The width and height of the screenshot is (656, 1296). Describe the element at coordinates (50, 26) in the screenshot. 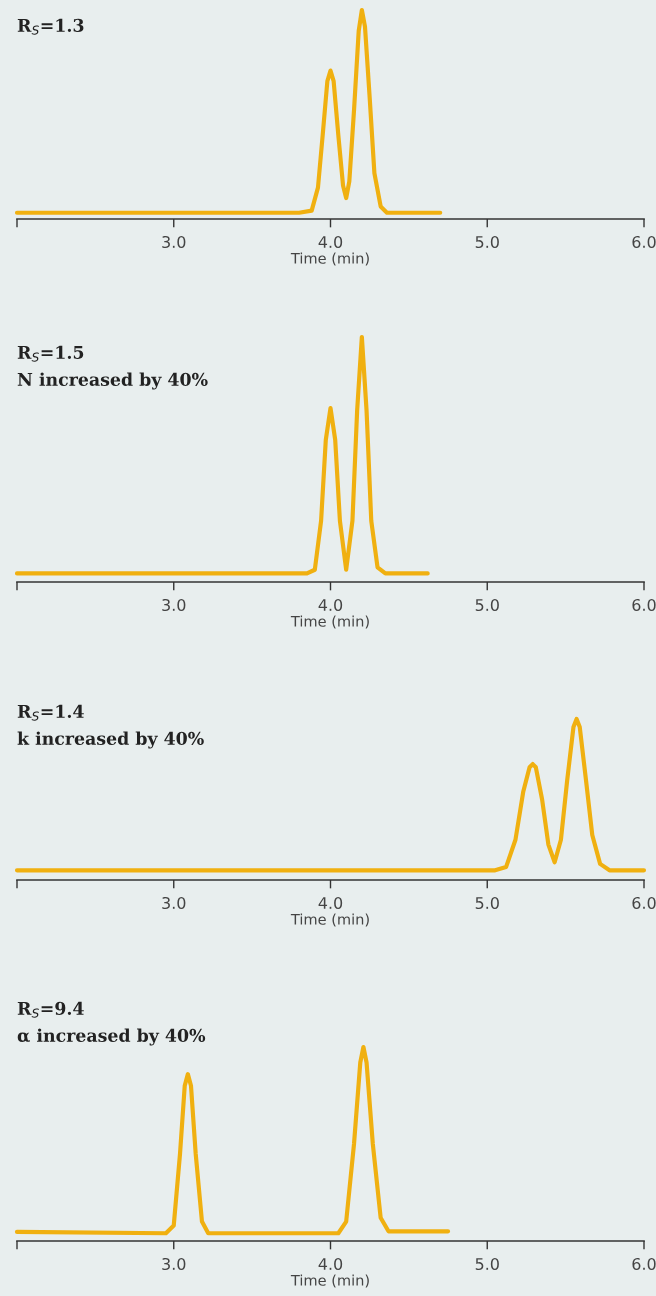

I see `chart-title: R$_{S}$=1.3` at that location.